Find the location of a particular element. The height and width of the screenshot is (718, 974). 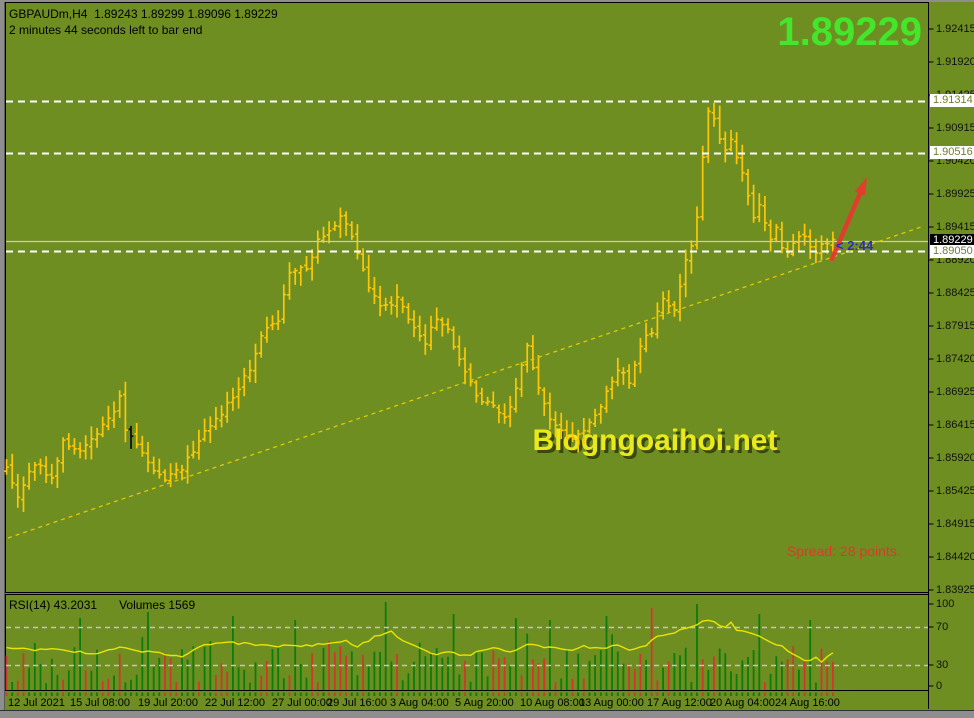

time-axis-label: 5 Aug 20:00 is located at coordinates (484, 703).